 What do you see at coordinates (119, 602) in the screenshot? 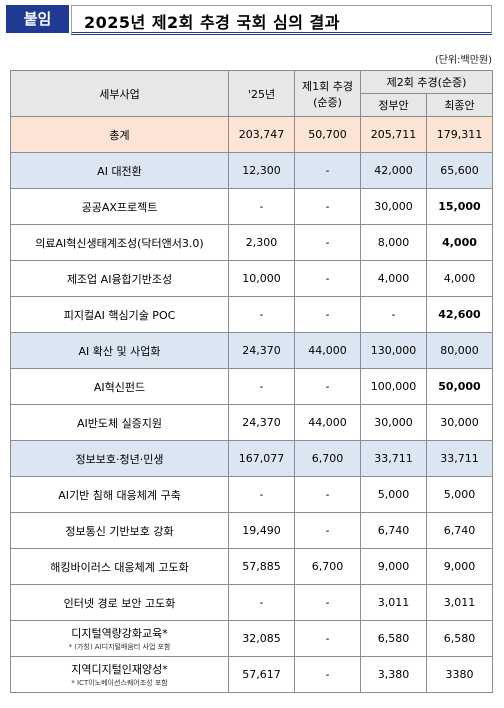
I see `row-name: 인터넷 경로 보안 고도화` at bounding box center [119, 602].